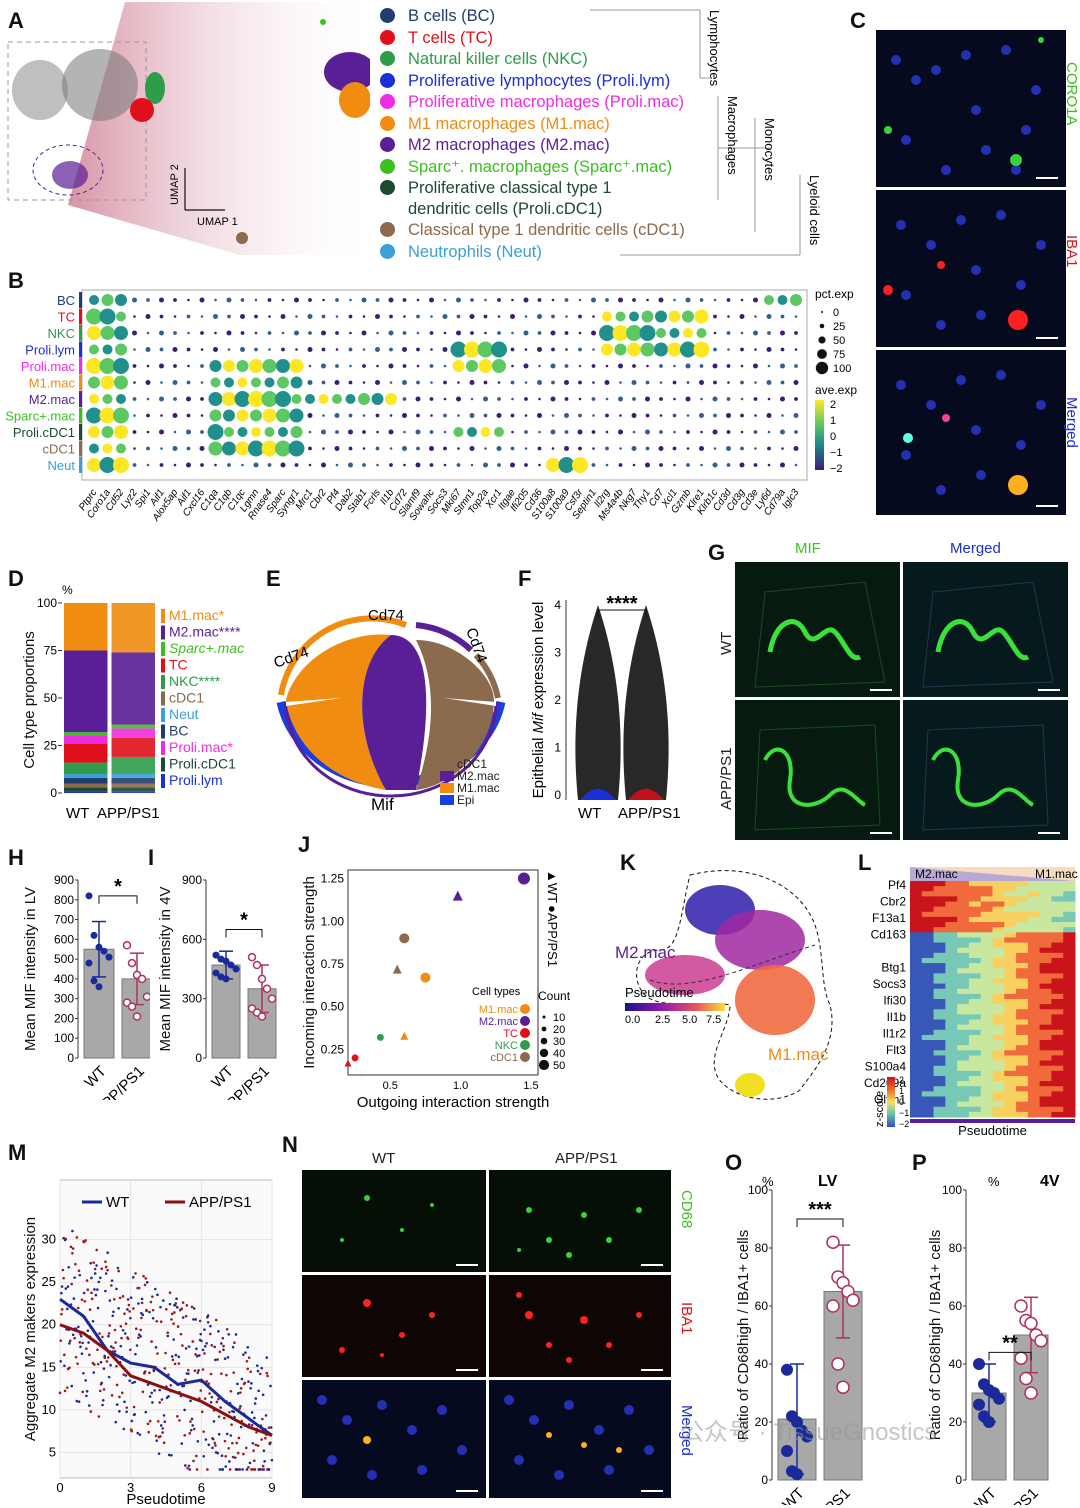  I want to click on l-gene-label: S100a4, so click(886, 1067).